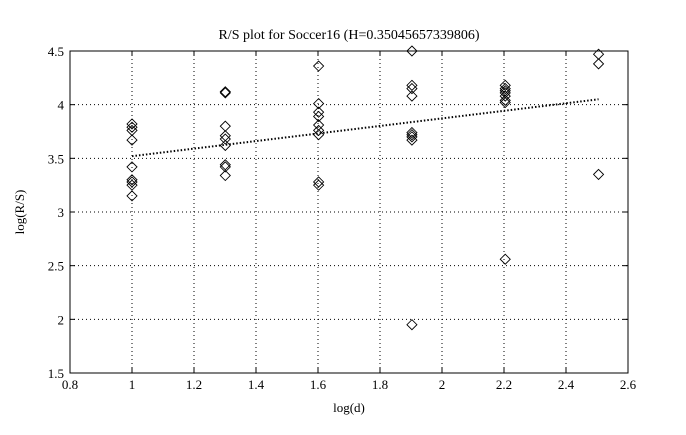 The width and height of the screenshot is (686, 435). What do you see at coordinates (61, 212) in the screenshot?
I see `y-tick-label: 3` at bounding box center [61, 212].